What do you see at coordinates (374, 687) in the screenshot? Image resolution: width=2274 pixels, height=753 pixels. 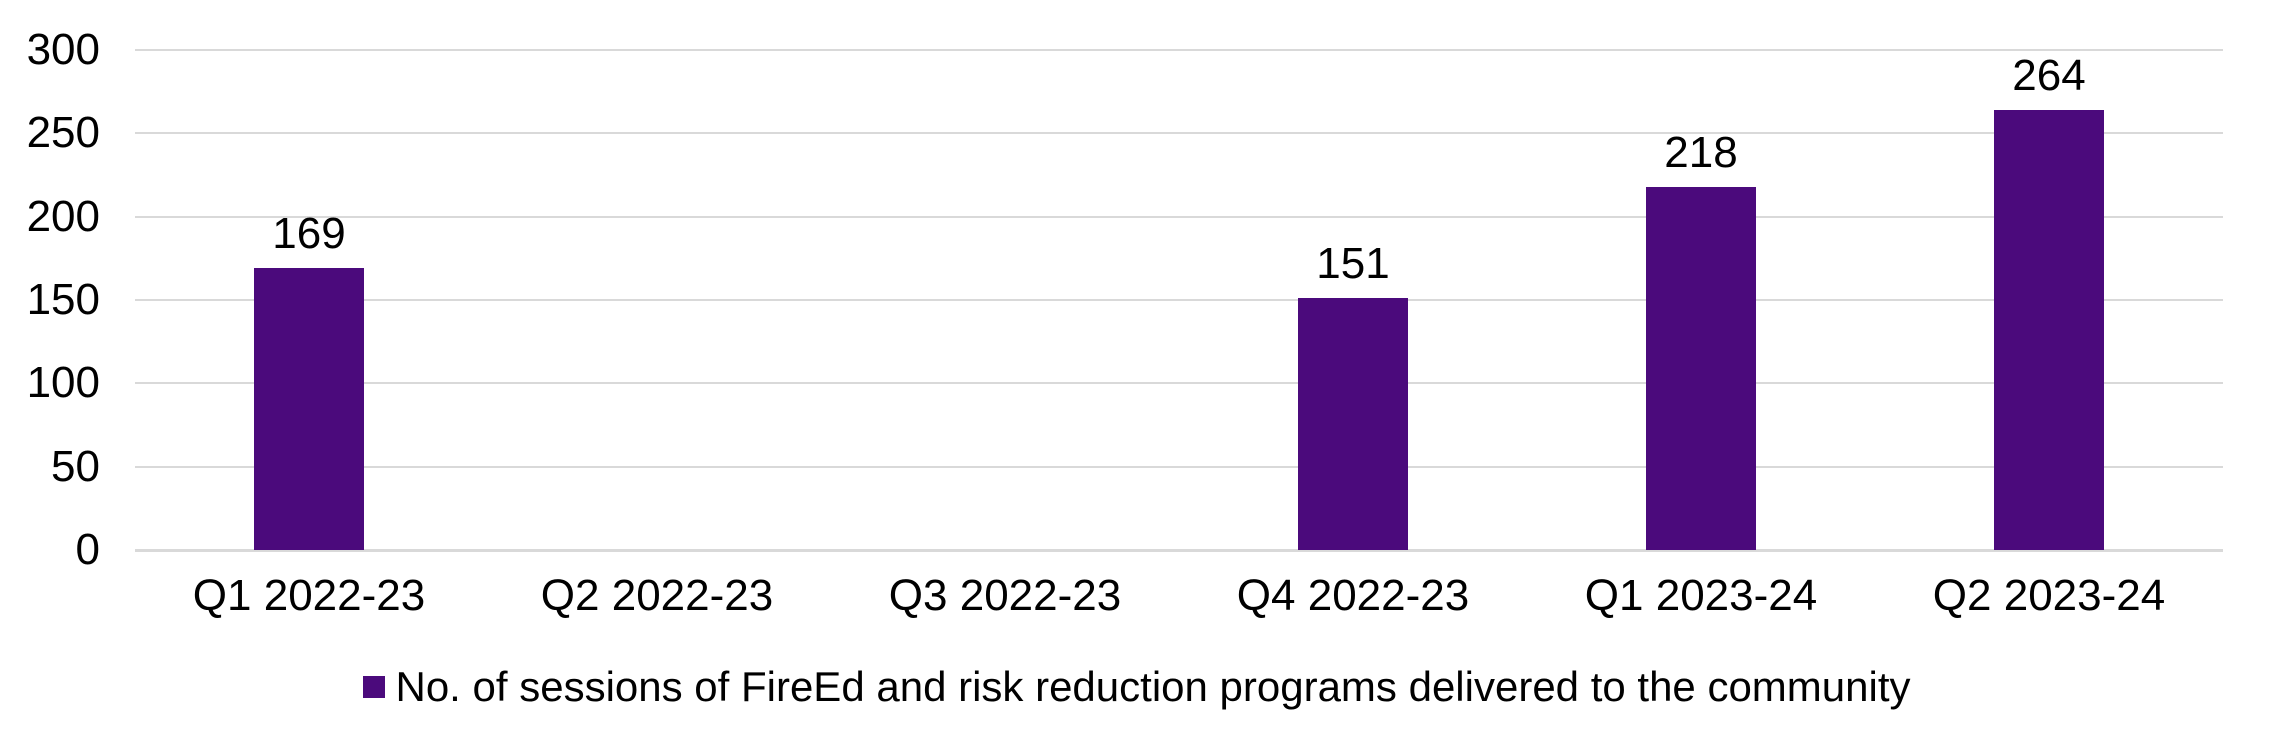 I see `legend-marker-swatch` at bounding box center [374, 687].